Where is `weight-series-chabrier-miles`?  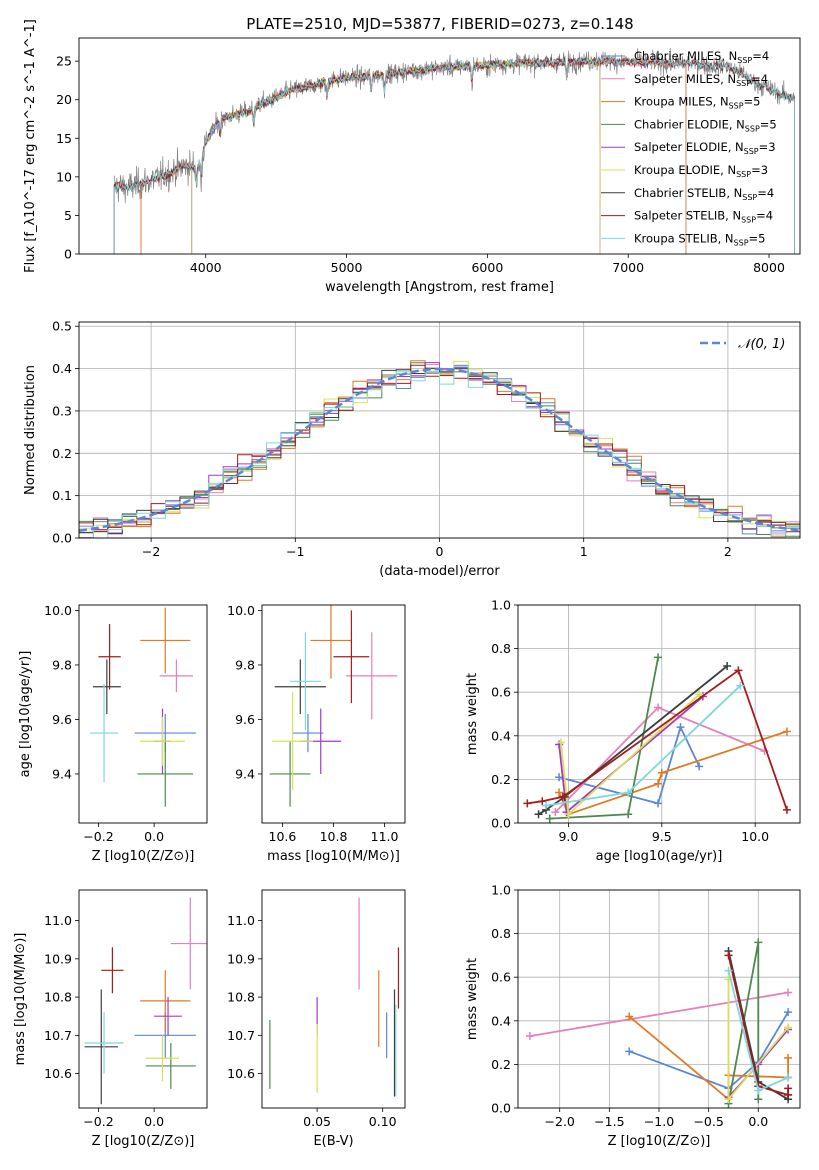 weight-series-chabrier-miles is located at coordinates (629, 765).